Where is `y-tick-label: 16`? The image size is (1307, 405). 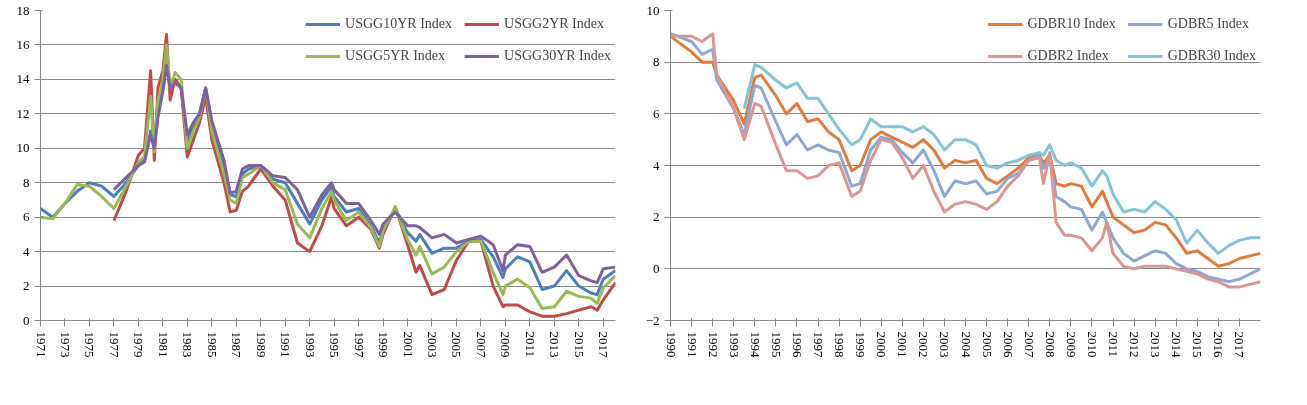 y-tick-label: 16 is located at coordinates (23, 44).